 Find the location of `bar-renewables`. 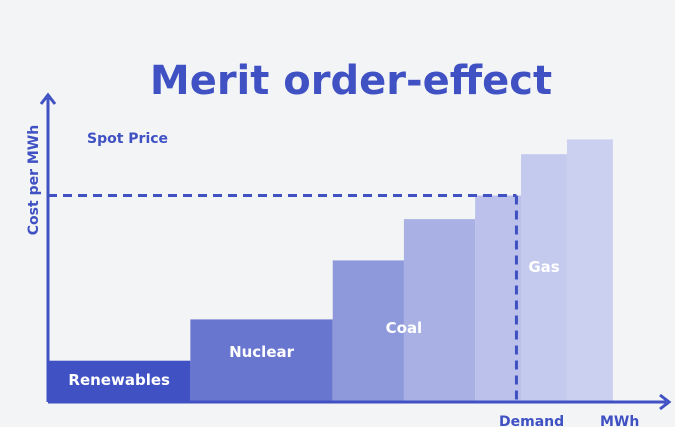

bar-renewables is located at coordinates (119, 381).